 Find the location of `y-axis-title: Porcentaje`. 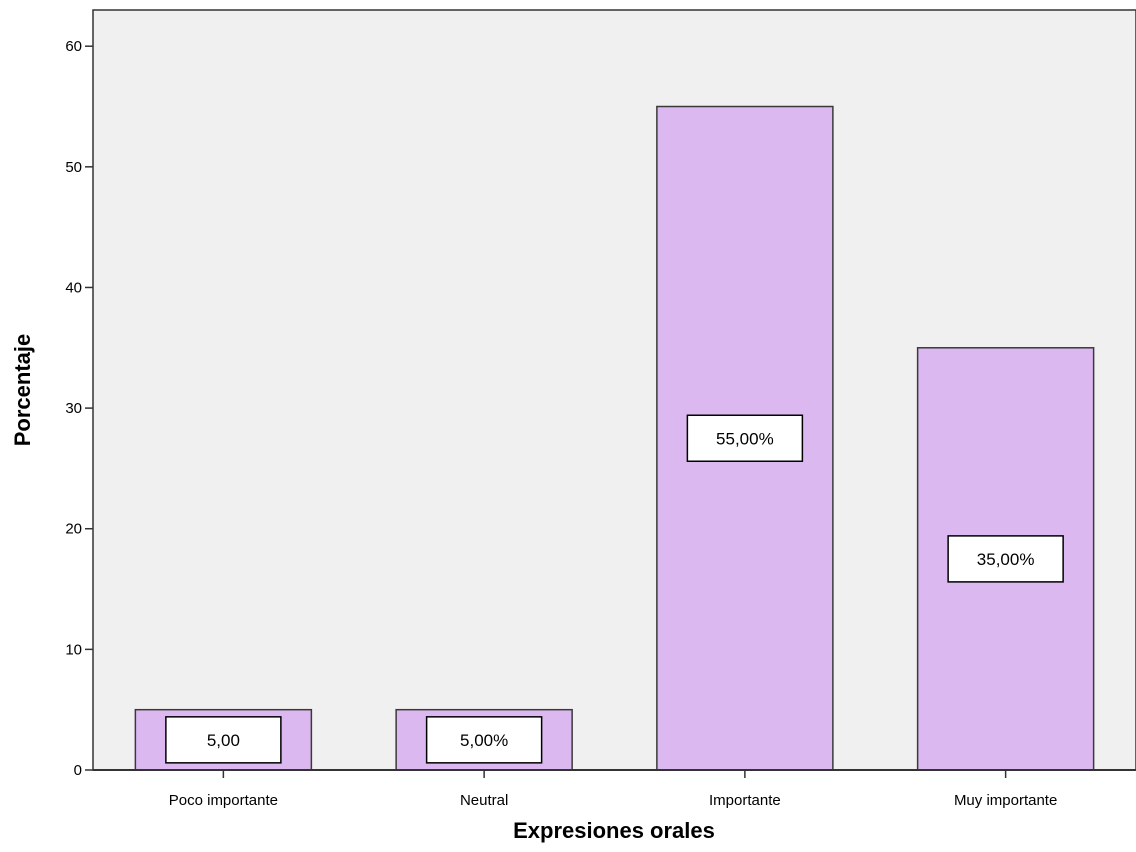

y-axis-title: Porcentaje is located at coordinates (22, 390).